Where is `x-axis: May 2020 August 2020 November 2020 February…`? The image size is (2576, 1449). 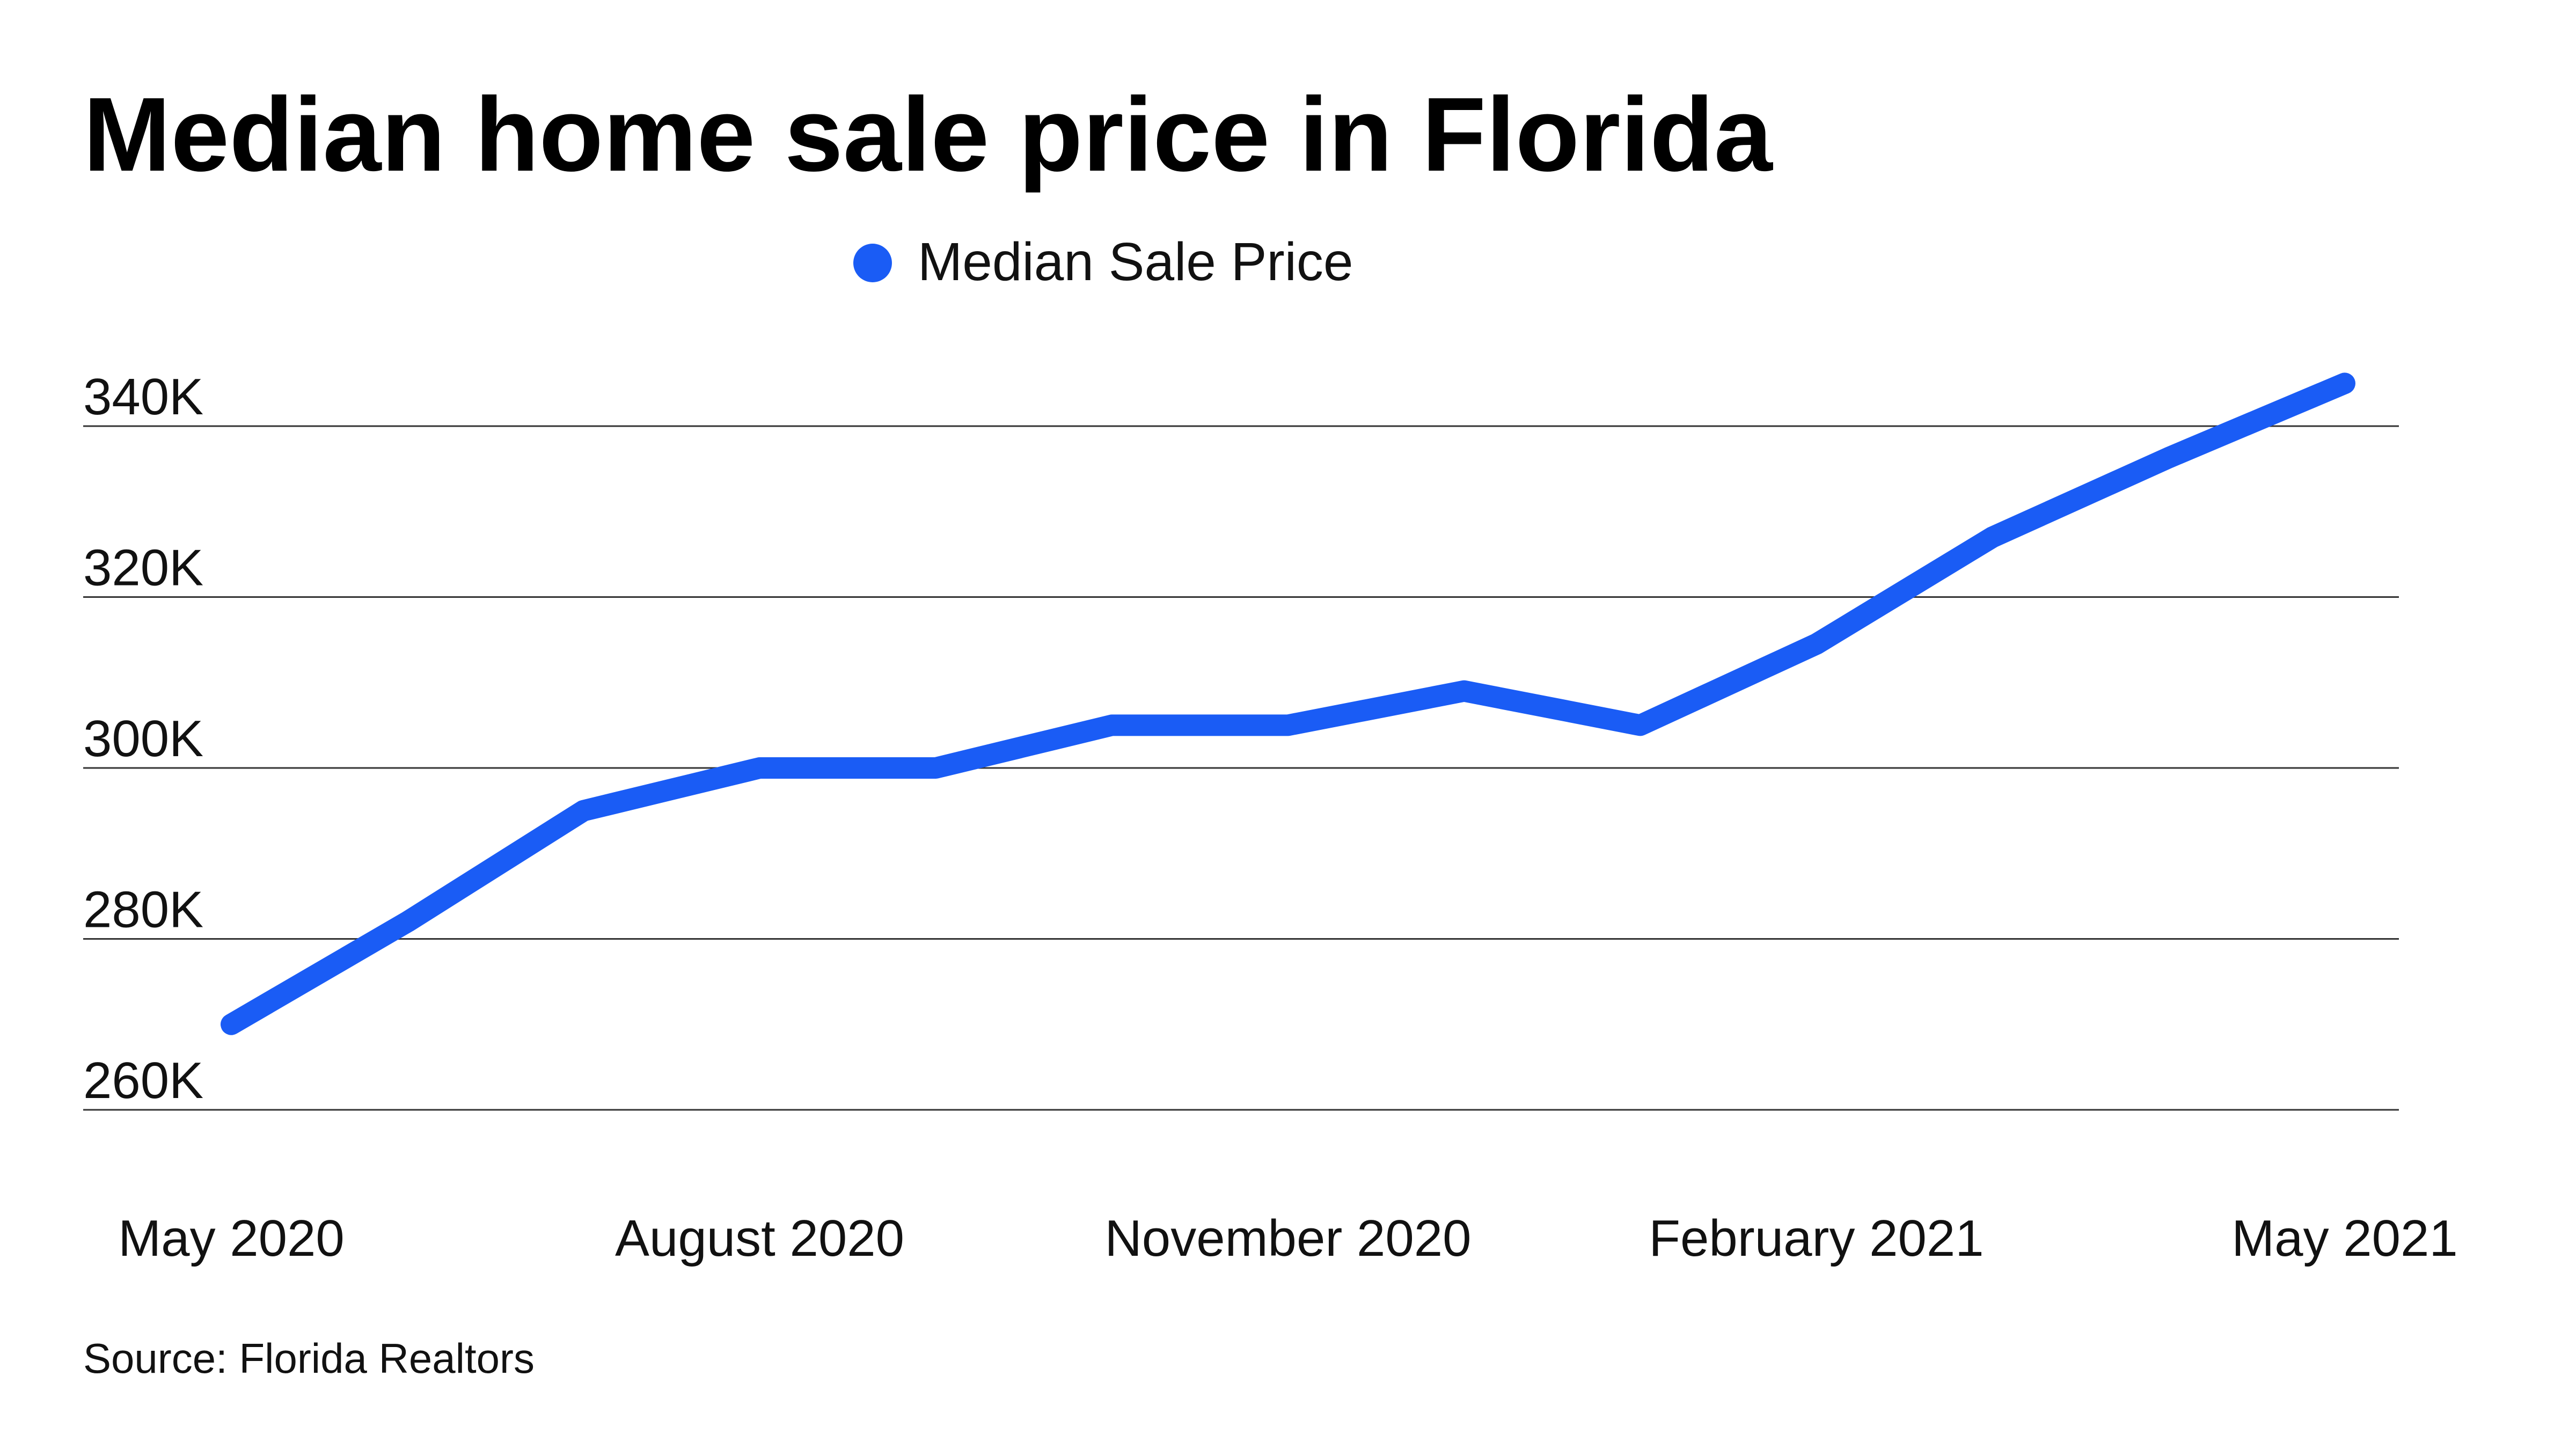
x-axis: May 2020 August 2020 November 2020 February… is located at coordinates (1288, 1238).